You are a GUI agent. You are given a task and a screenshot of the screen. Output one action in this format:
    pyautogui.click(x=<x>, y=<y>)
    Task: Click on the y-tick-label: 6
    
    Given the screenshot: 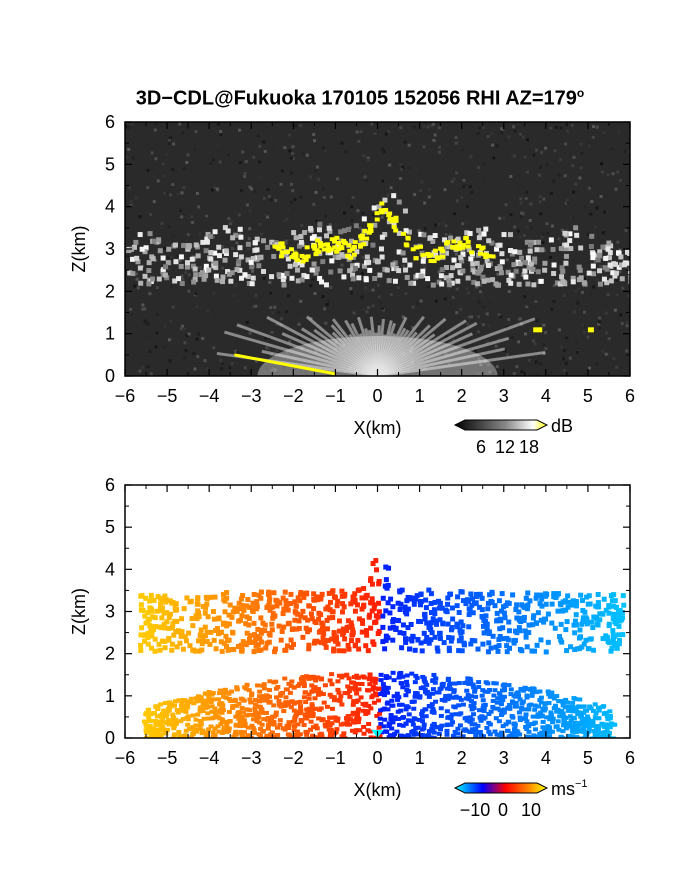 What is the action you would take?
    pyautogui.click(x=110, y=485)
    